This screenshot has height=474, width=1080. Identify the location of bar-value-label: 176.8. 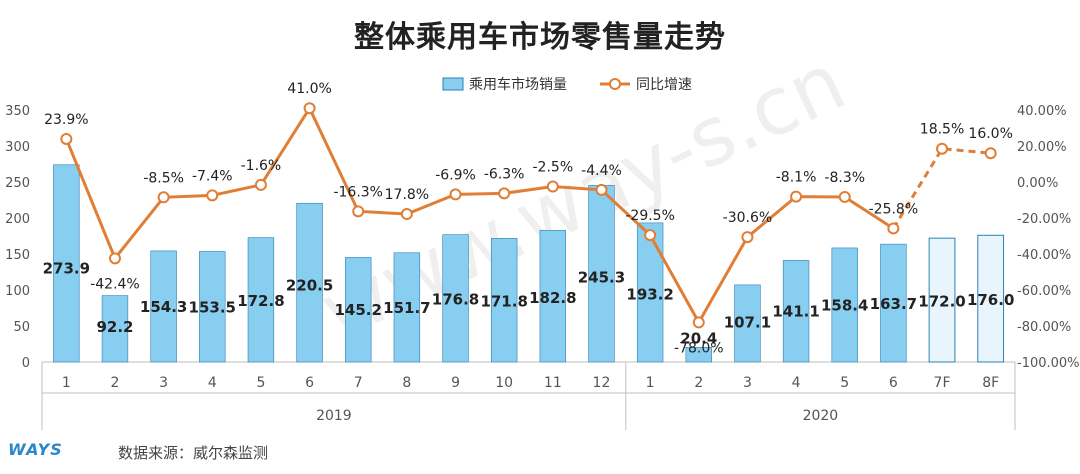
(455, 300).